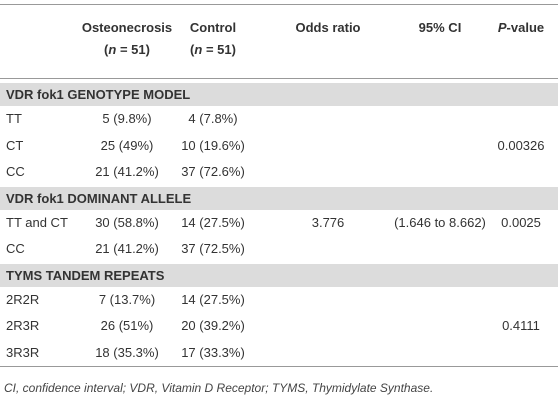 The height and width of the screenshot is (408, 558). Describe the element at coordinates (127, 325) in the screenshot. I see `table-cell: 26 (51%)` at that location.